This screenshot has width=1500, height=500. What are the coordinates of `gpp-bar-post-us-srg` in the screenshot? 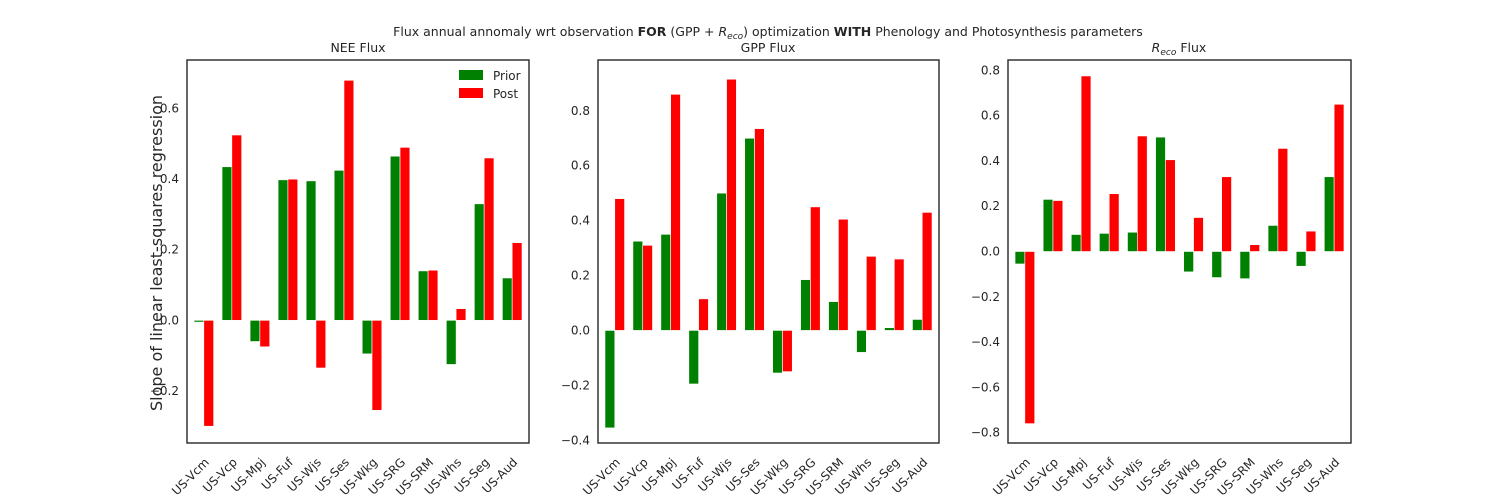 It's located at (815, 268).